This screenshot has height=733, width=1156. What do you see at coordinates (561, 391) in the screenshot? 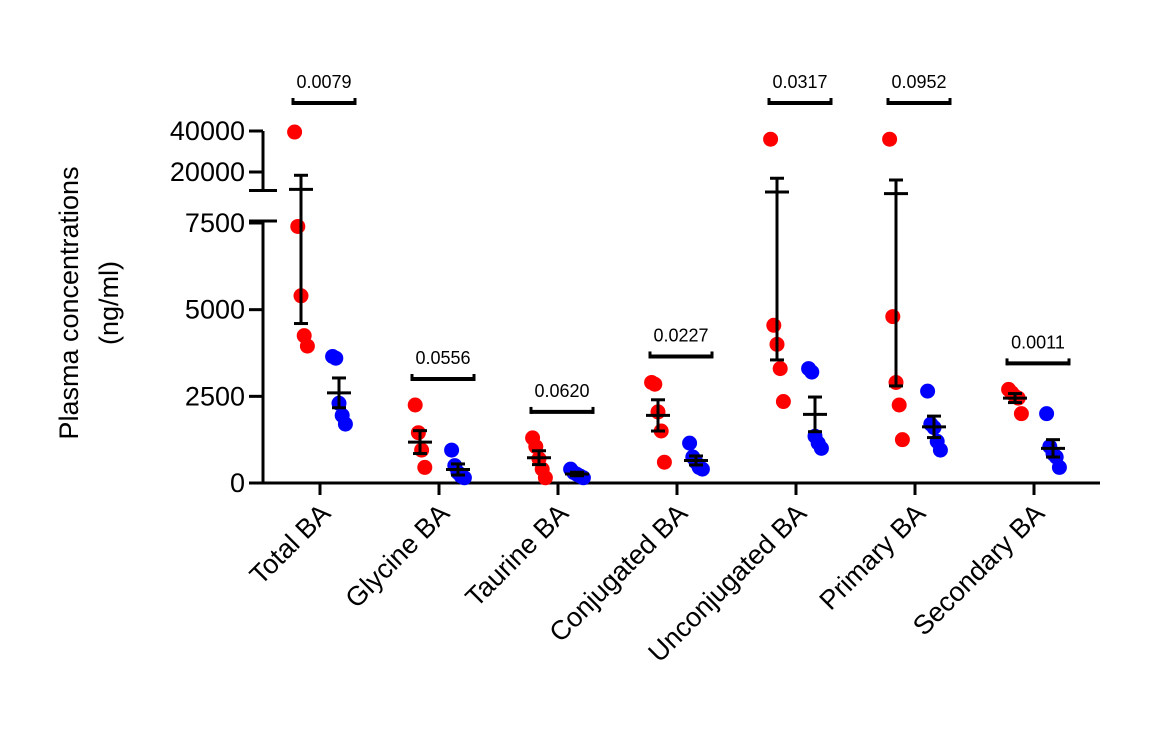
I see `p-value-label: 0.0620` at bounding box center [561, 391].